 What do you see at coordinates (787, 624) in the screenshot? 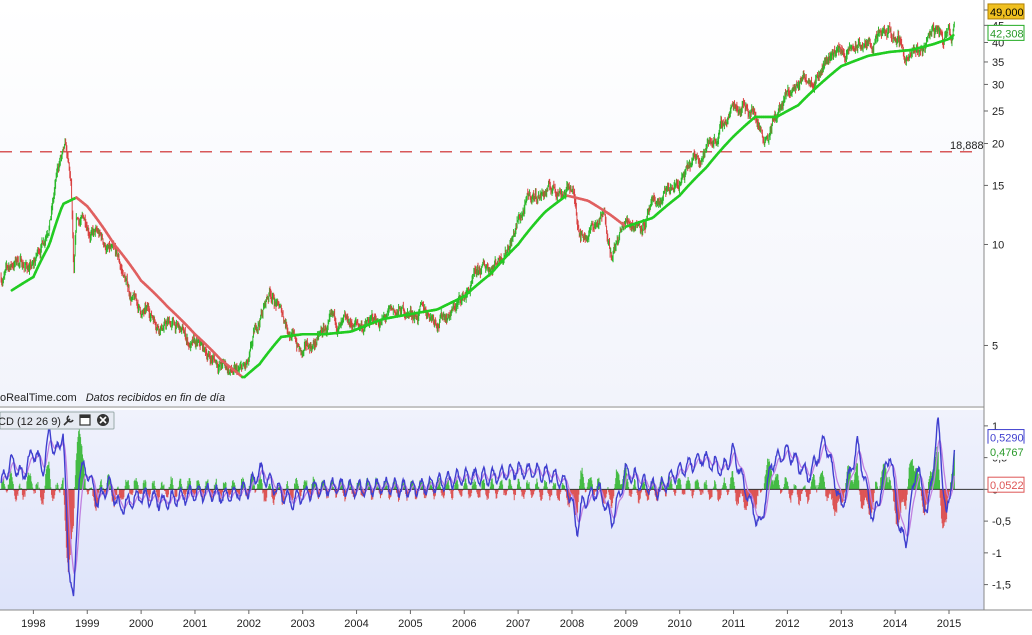
I see `x-tick-label: 2012` at bounding box center [787, 624].